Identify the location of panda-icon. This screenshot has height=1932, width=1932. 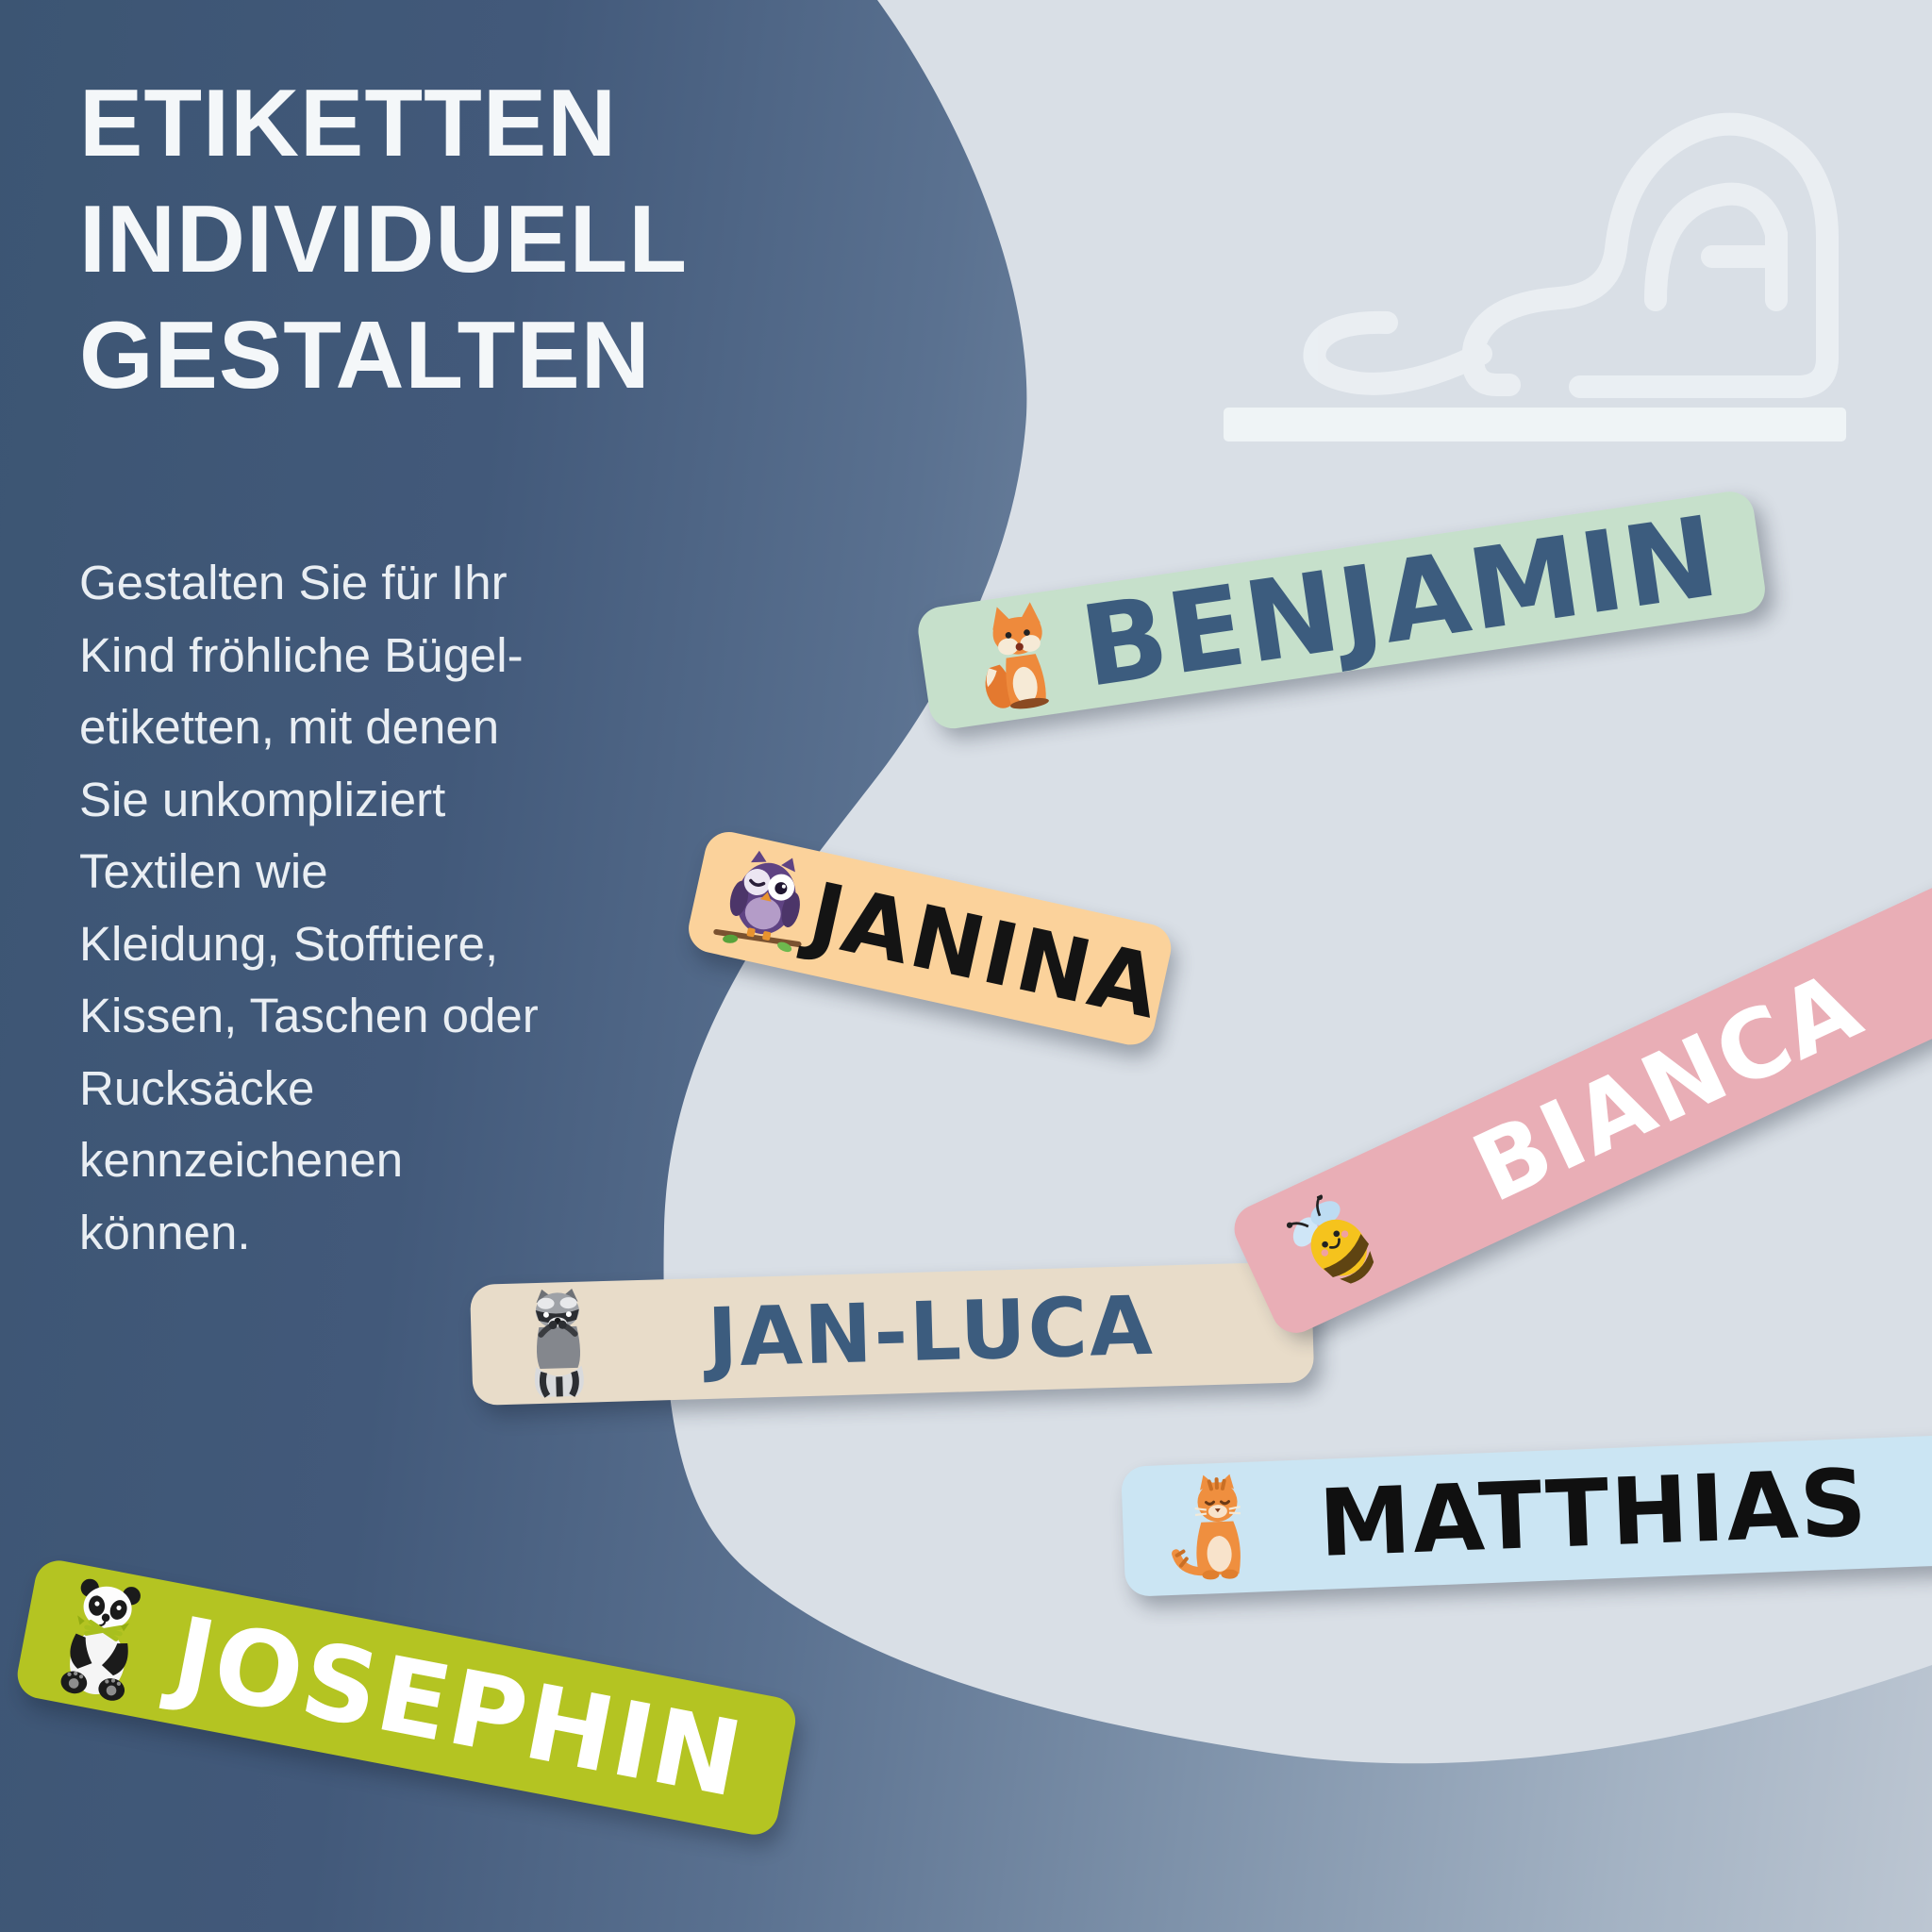
(100, 1640).